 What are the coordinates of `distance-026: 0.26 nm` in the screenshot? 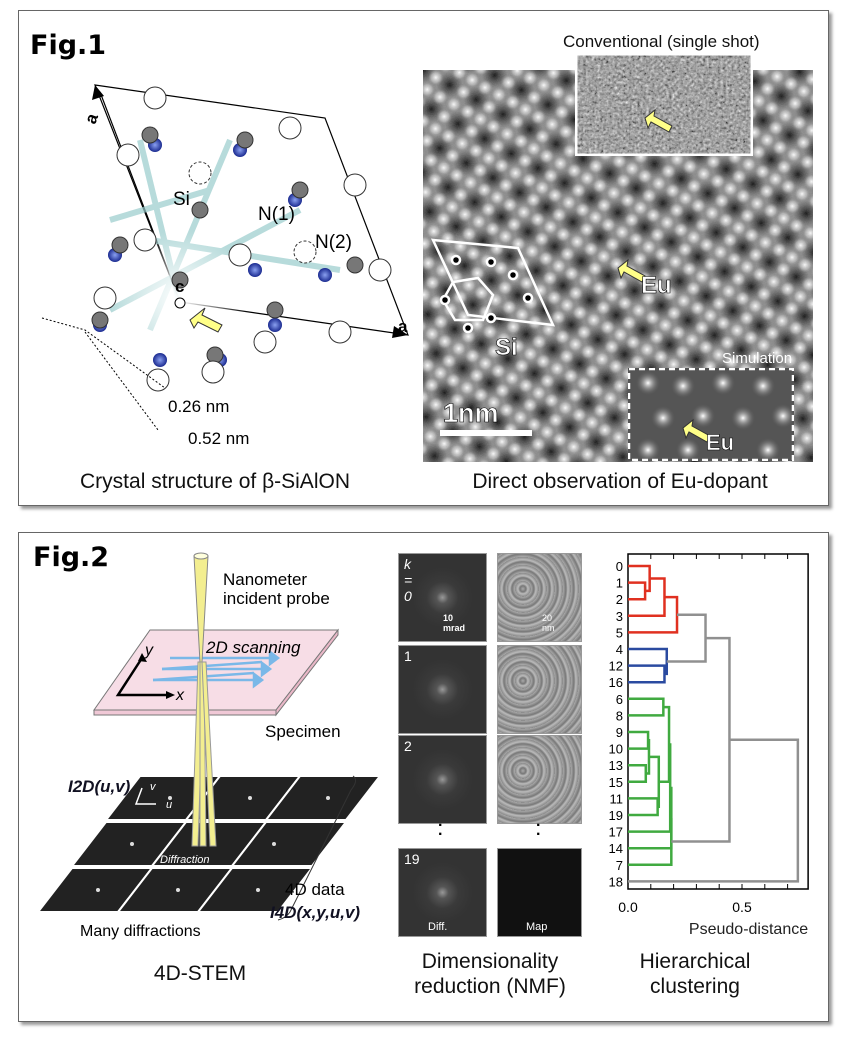 It's located at (198, 406).